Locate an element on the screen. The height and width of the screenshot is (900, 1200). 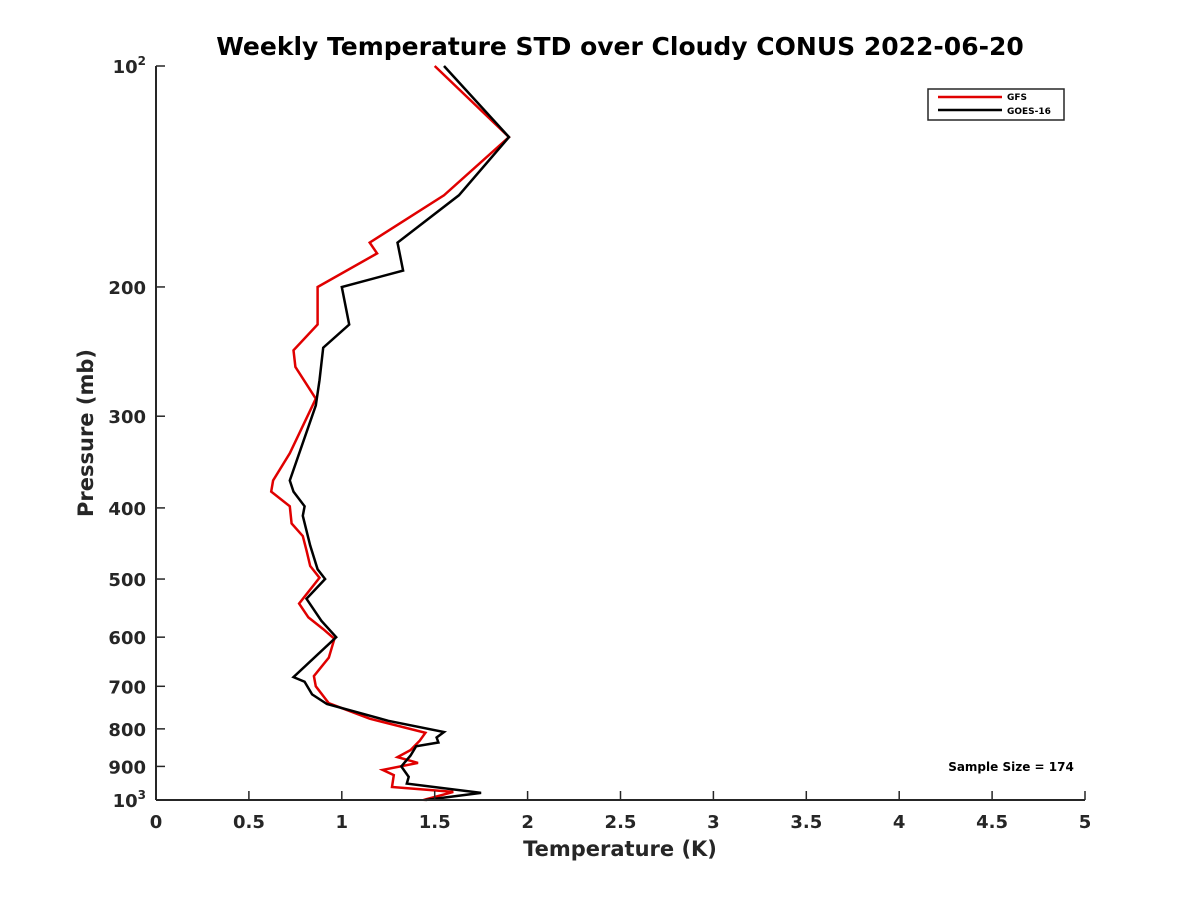
y-tick-label: 400 is located at coordinates (127, 509).